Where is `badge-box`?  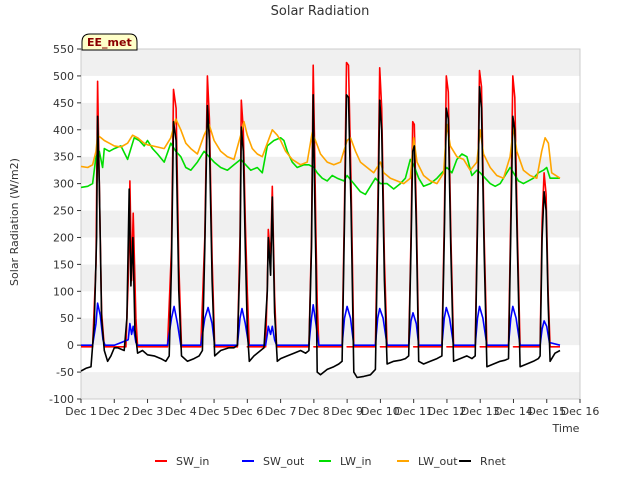
badge-box is located at coordinates (109, 42).